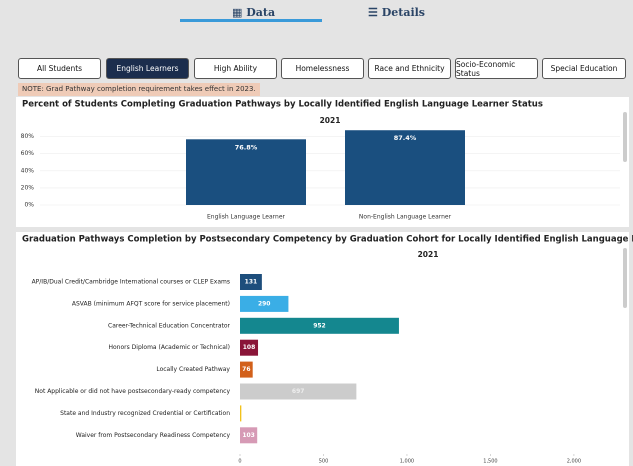  What do you see at coordinates (409, 68) in the screenshot?
I see `filter-button: Race and Ethnicity` at bounding box center [409, 68].